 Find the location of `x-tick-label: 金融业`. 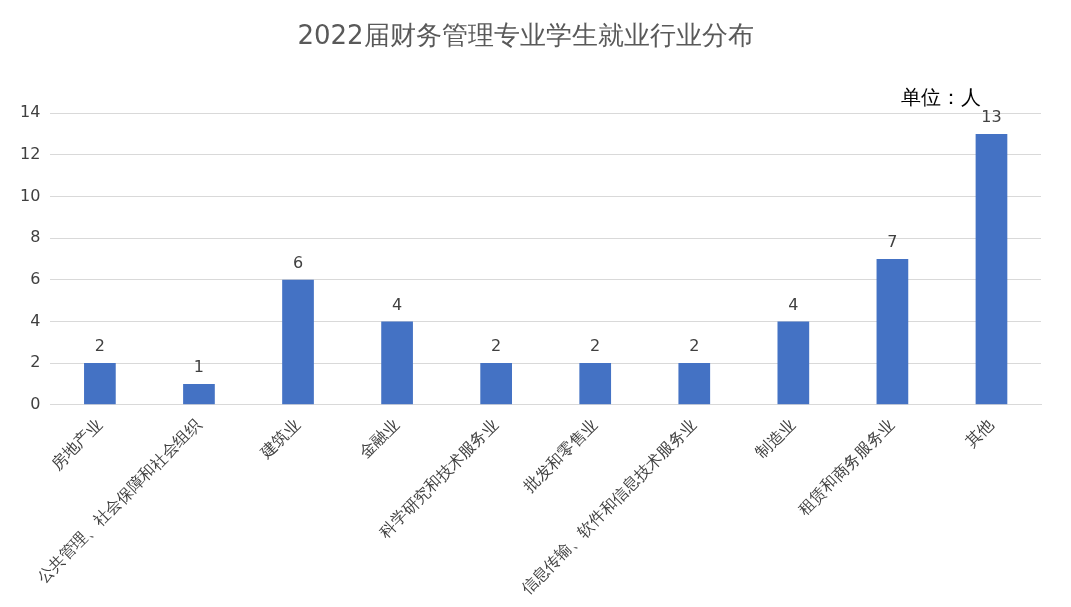

x-tick-label: 金融业 is located at coordinates (379, 438).